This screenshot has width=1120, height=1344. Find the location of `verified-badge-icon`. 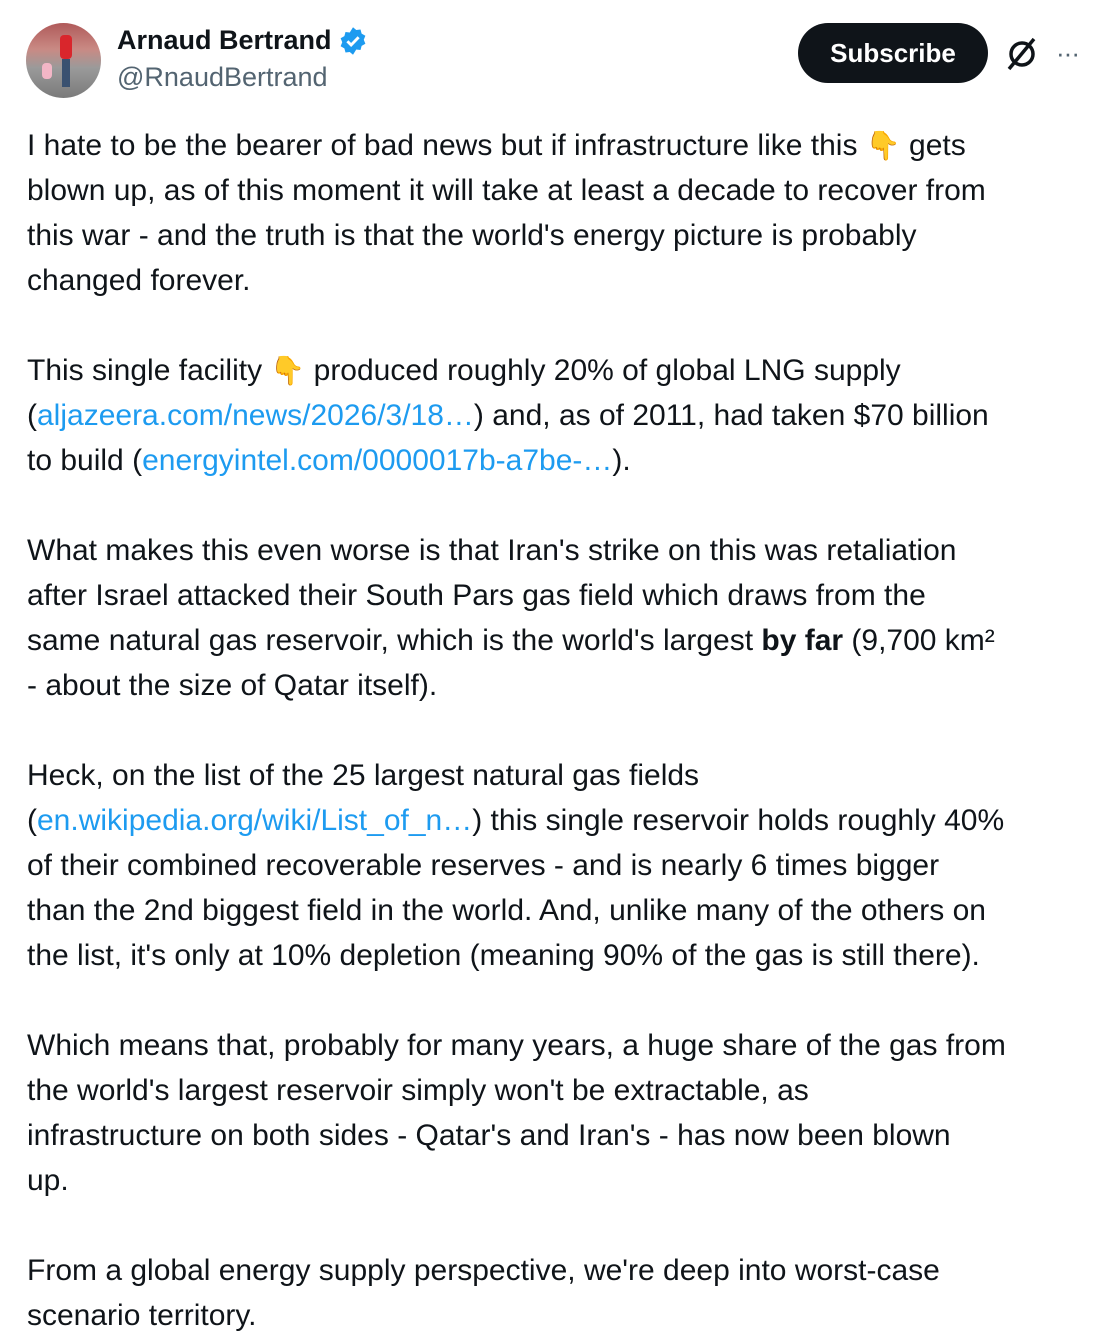

verified-badge-icon is located at coordinates (352, 40).